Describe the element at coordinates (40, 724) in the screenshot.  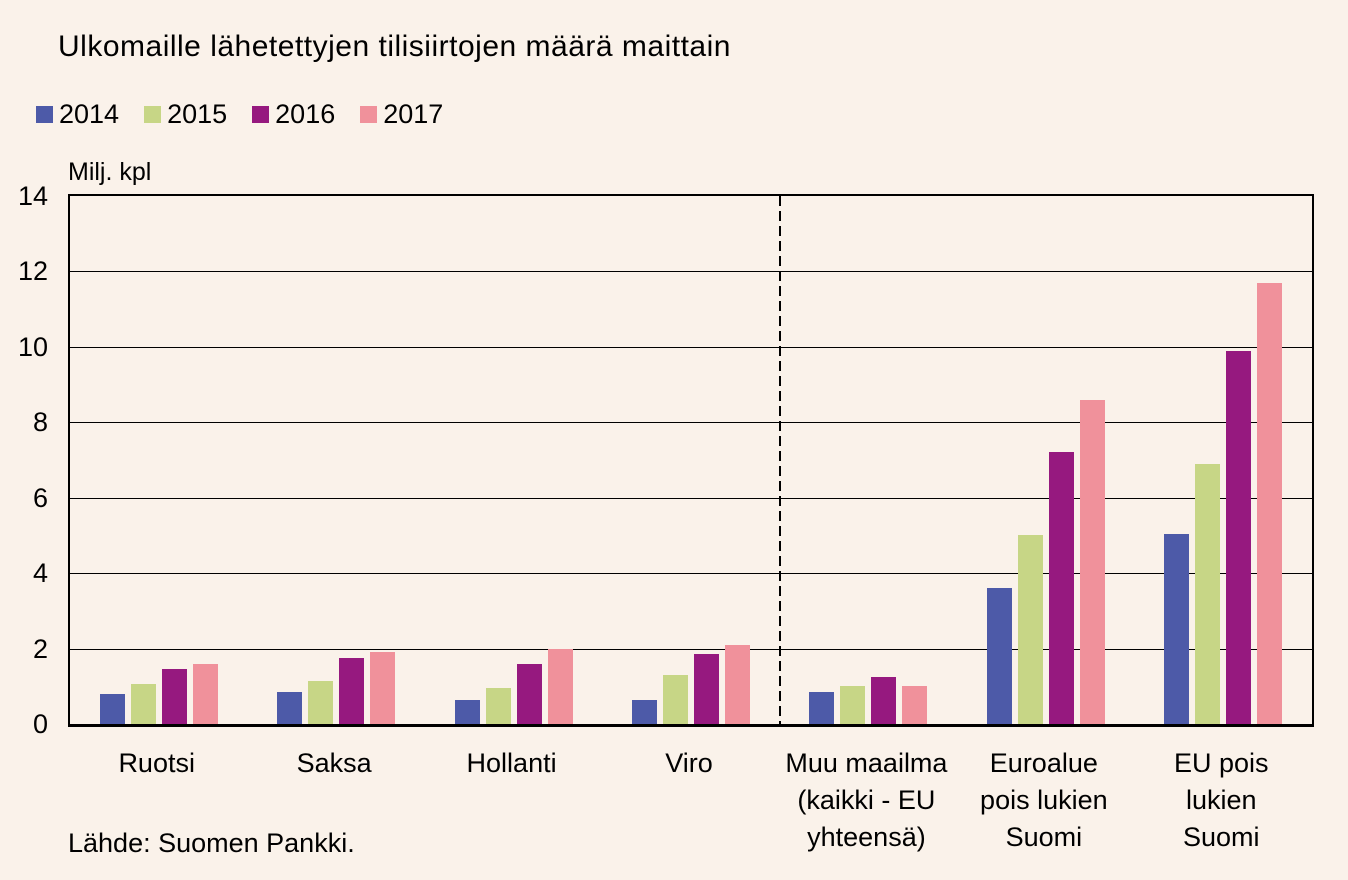
I see `y-tick-0: 0` at that location.